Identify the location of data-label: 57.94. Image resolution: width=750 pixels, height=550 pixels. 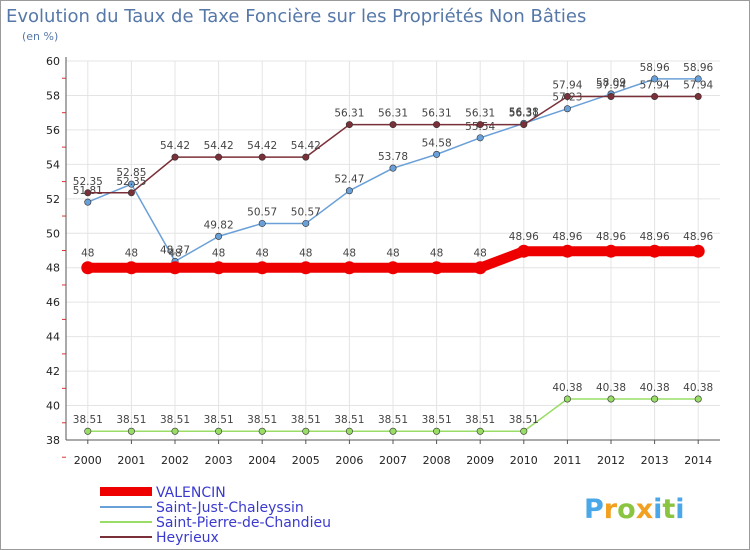
(611, 85).